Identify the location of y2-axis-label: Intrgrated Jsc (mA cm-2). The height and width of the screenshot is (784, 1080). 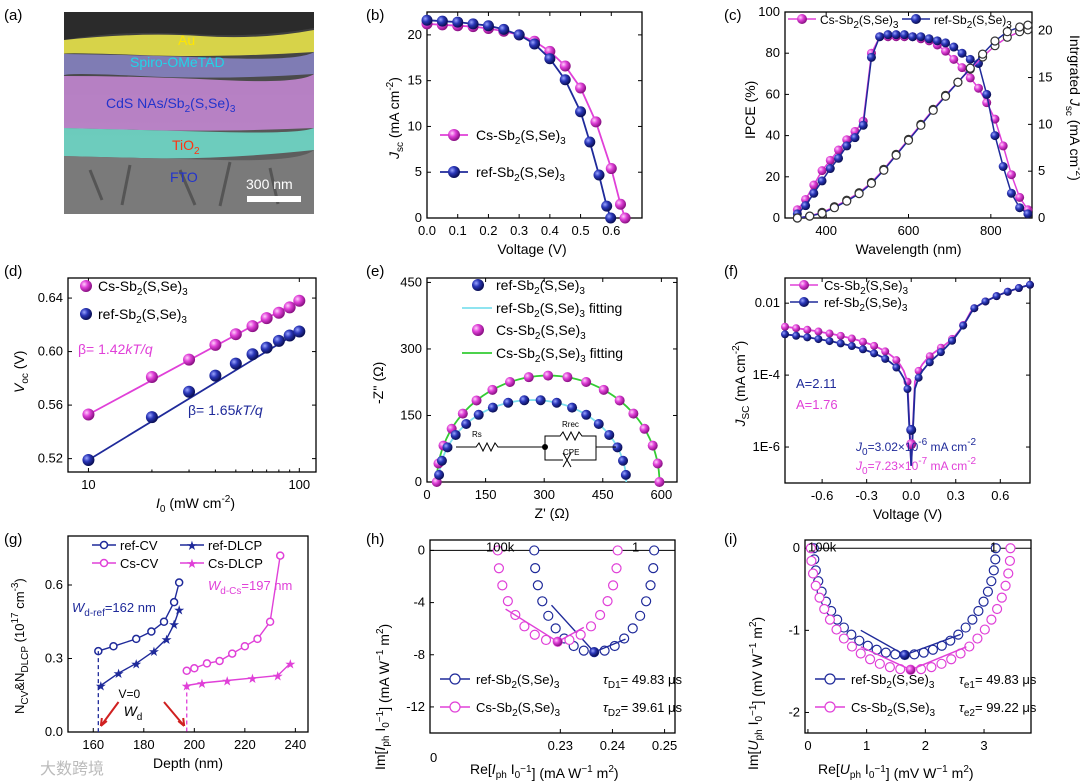
(1071, 108).